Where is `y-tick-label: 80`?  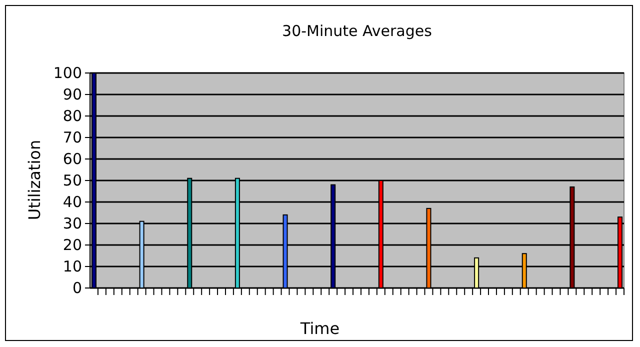
y-tick-label: 80 is located at coordinates (72, 115).